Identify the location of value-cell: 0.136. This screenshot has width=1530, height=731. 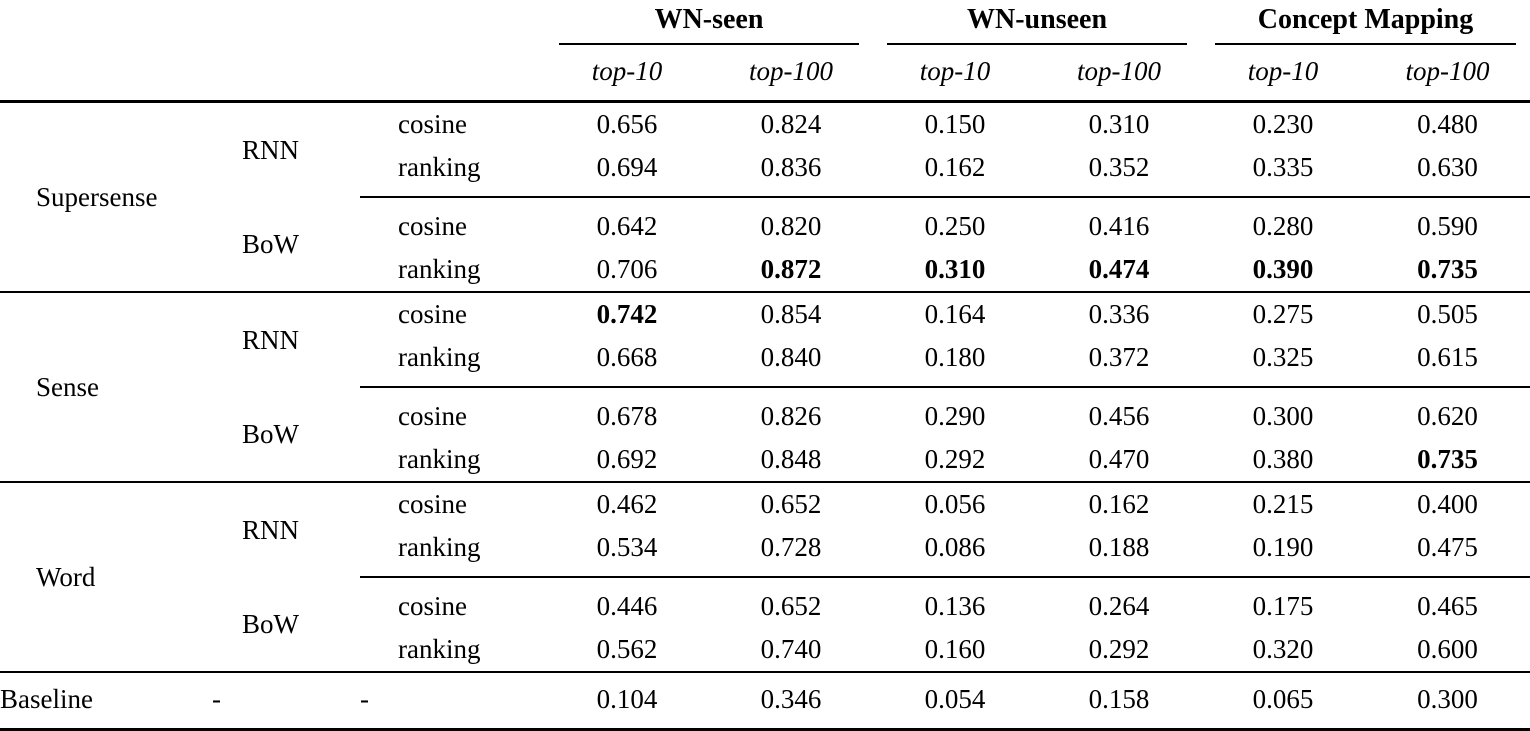
(955, 602).